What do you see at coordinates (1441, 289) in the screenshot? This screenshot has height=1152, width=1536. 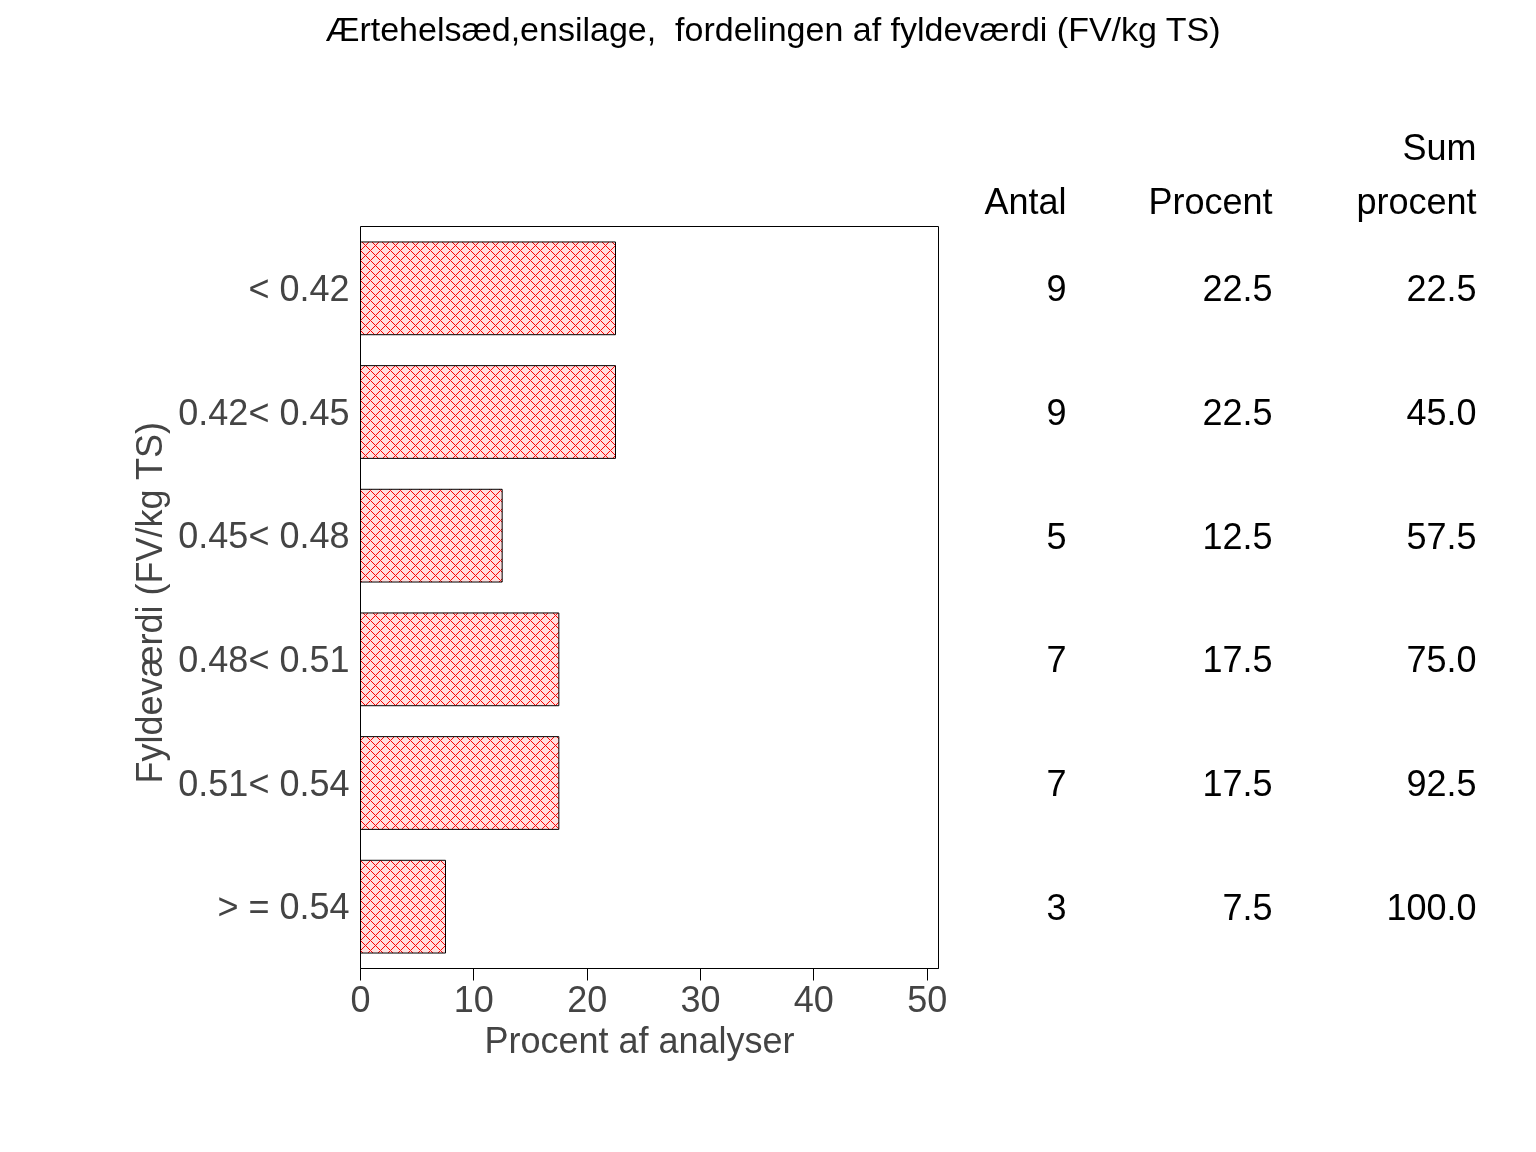 I see `text: 22.5` at bounding box center [1441, 289].